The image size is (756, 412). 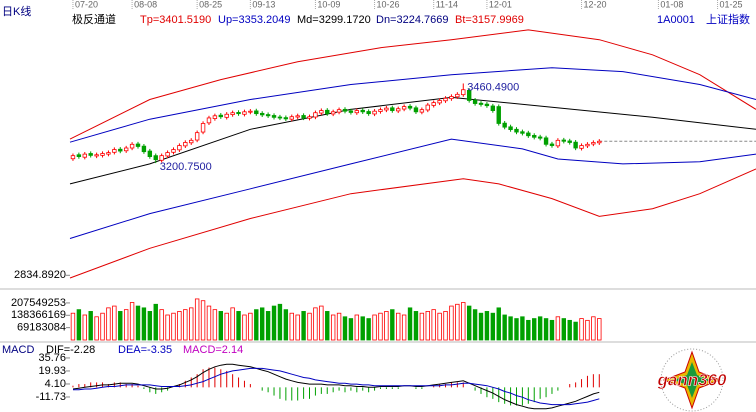 I want to click on x-tick-label: 12-01, so click(x=500, y=4).